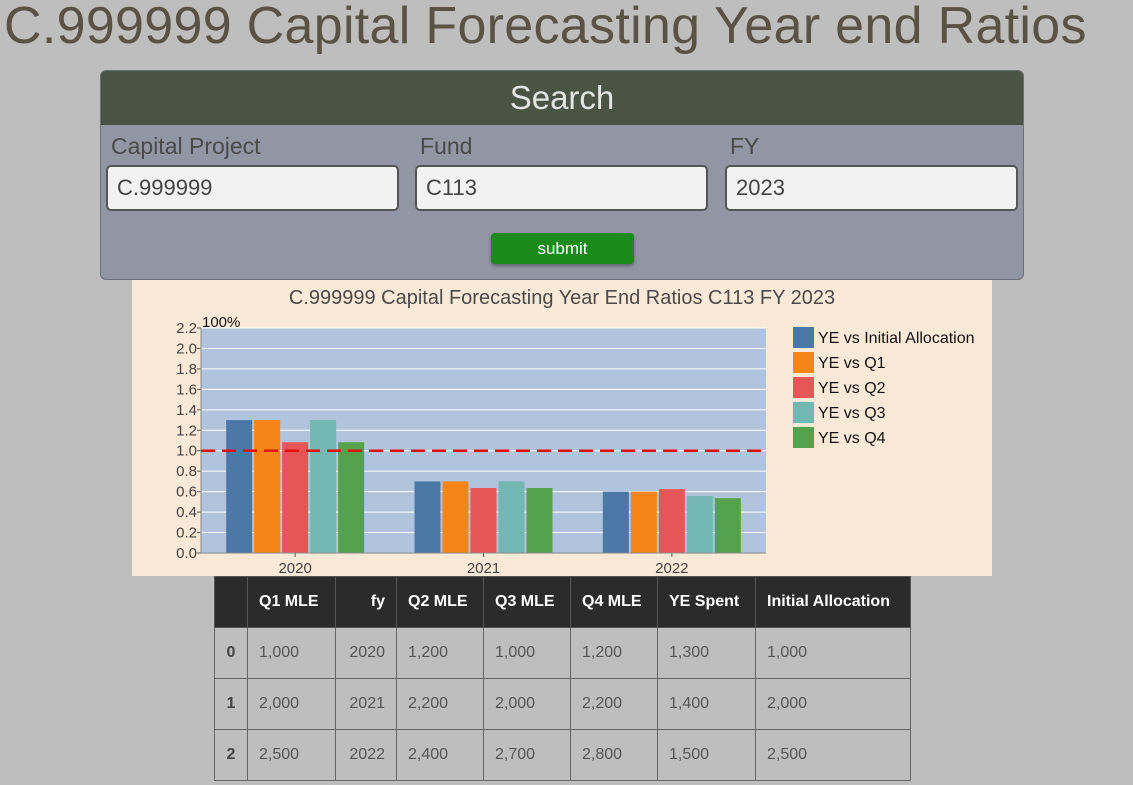 Image resolution: width=1133 pixels, height=785 pixels. What do you see at coordinates (852, 438) in the screenshot?
I see `legend-label: YE vs Q4` at bounding box center [852, 438].